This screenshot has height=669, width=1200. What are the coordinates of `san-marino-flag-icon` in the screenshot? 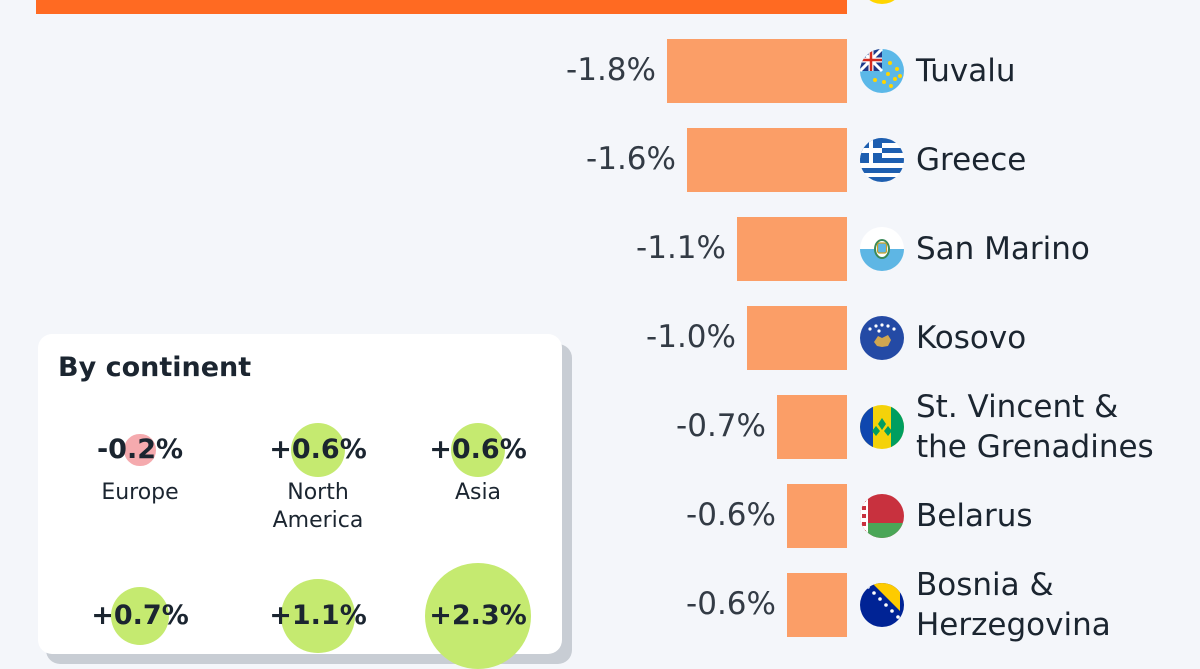 It's located at (882, 249).